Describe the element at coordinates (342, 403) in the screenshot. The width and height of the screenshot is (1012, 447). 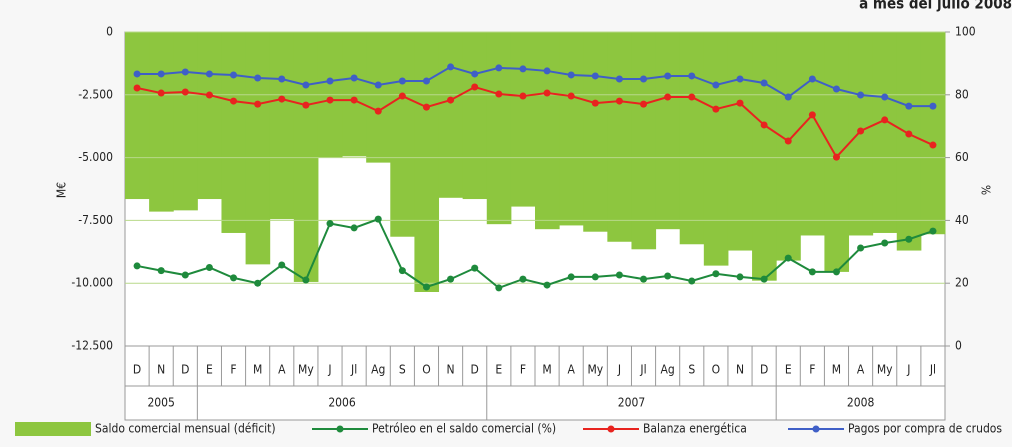
I see `year-label: 2006` at that location.